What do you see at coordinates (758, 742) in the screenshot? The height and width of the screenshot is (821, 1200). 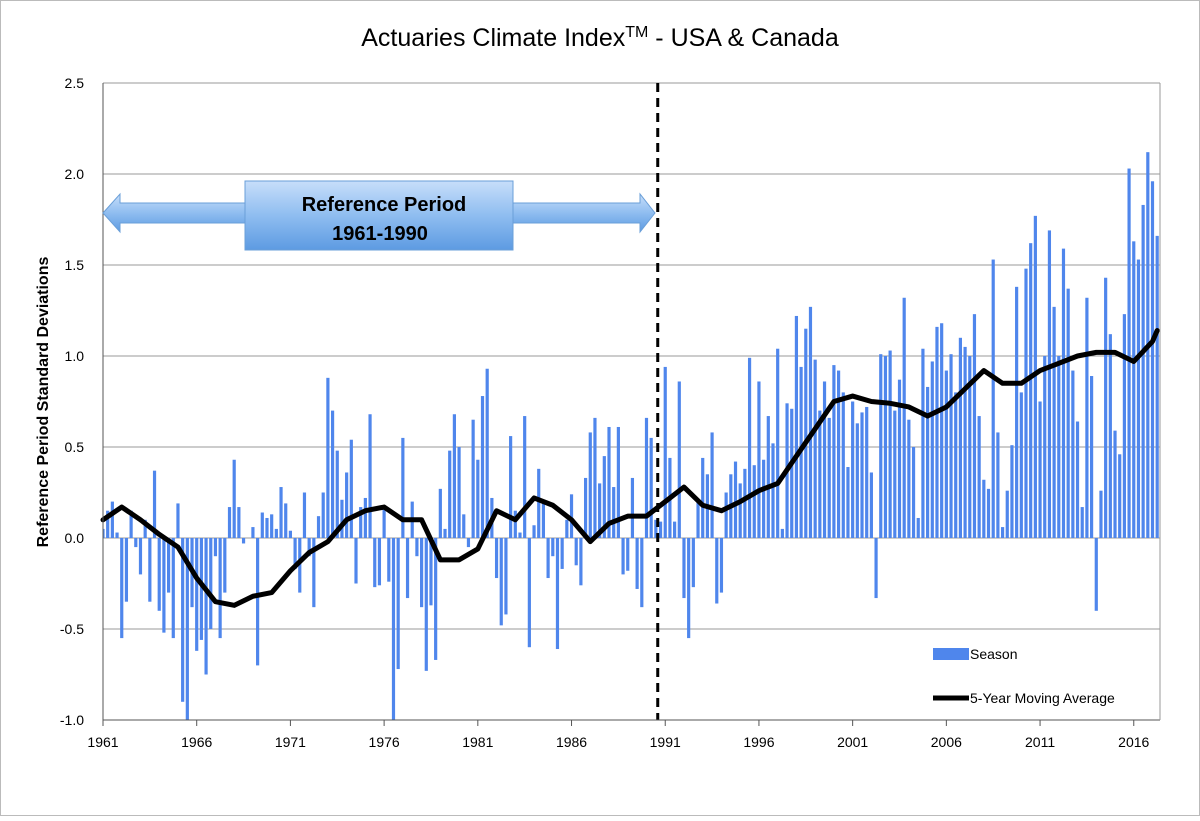 I see `x-tick-label: 1996` at bounding box center [758, 742].